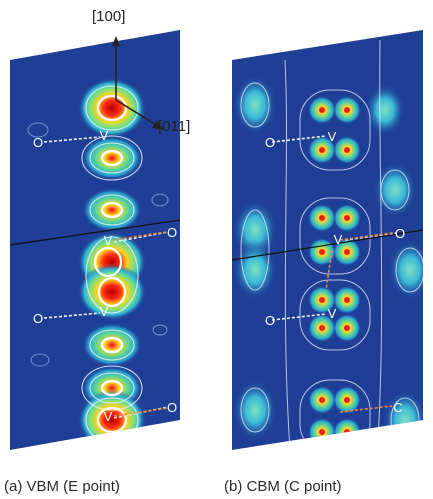 This screenshot has height=499, width=433. What do you see at coordinates (109, 16) in the screenshot?
I see `axis-100-label: [100]` at bounding box center [109, 16].